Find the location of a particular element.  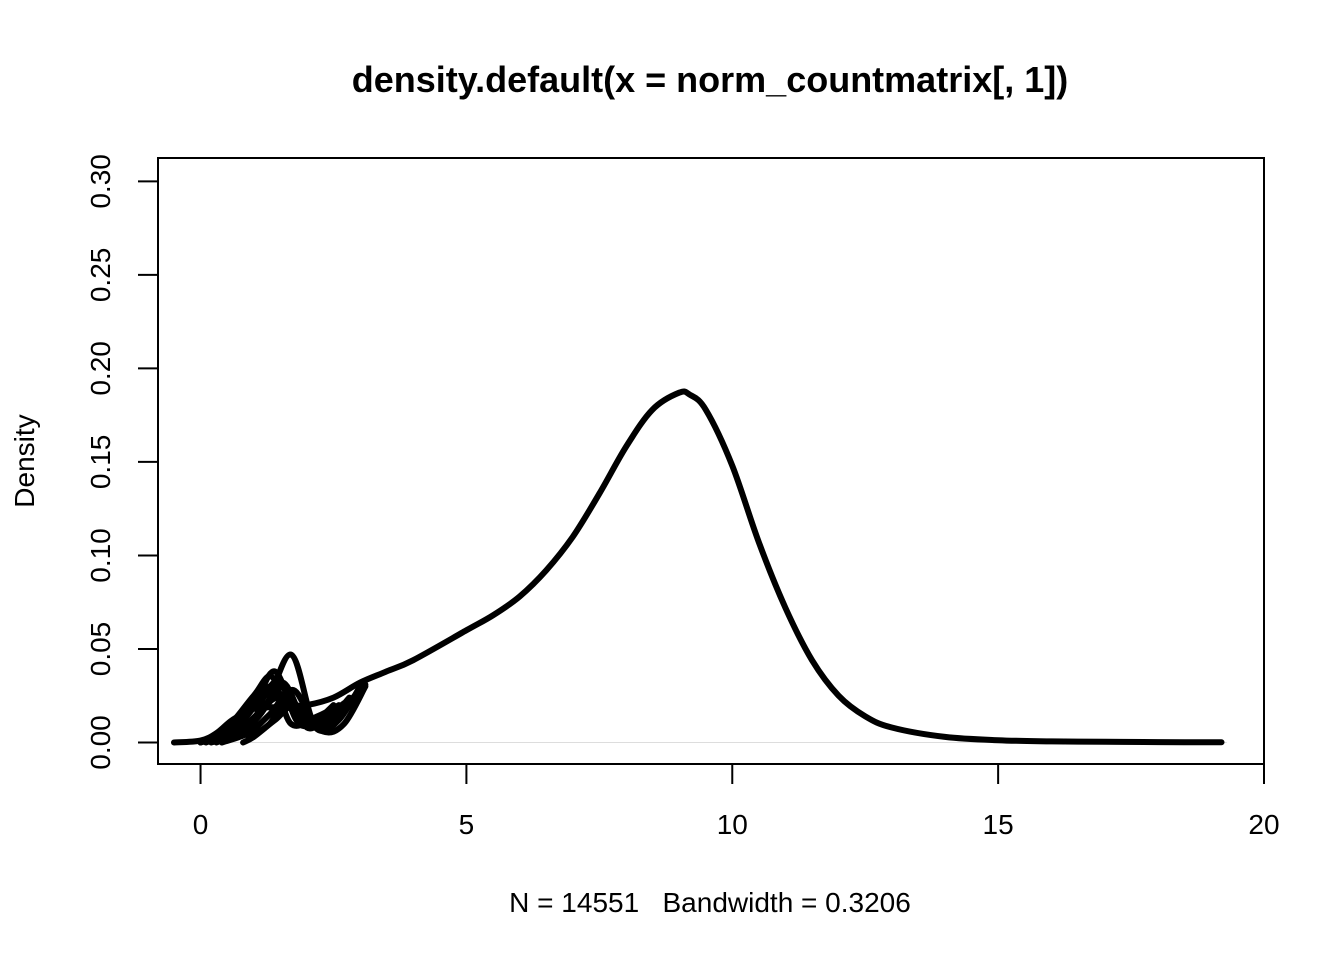

y-tick-label: 0.05 is located at coordinates (100, 649).